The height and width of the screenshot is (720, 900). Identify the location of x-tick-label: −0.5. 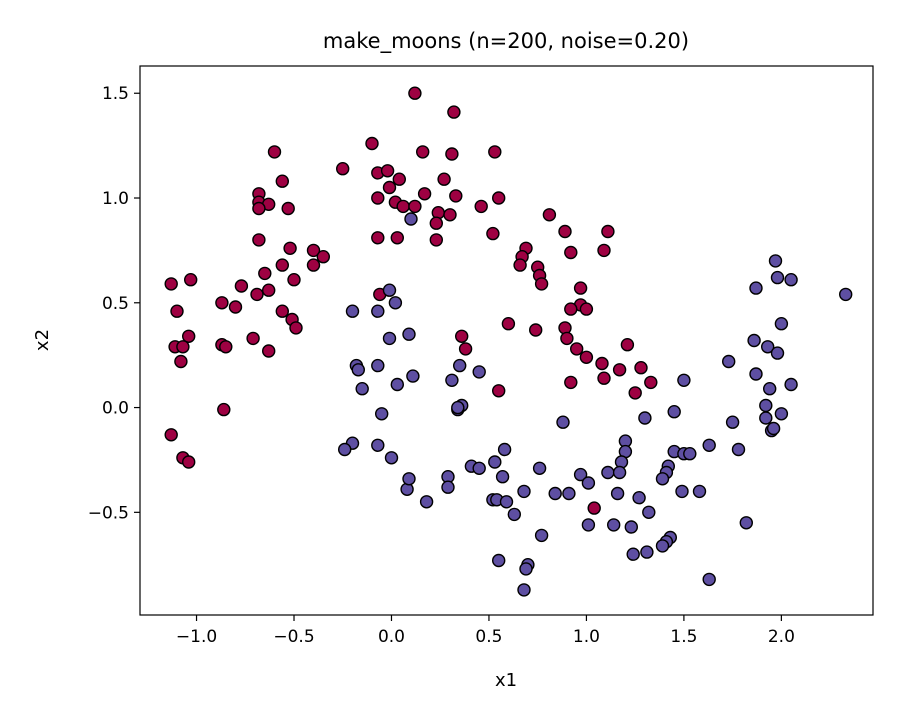
(293, 637).